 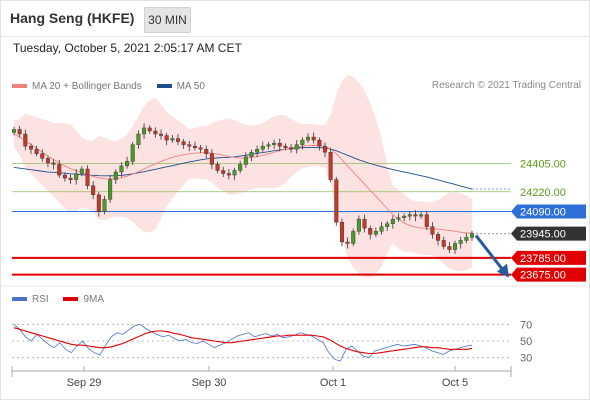 What do you see at coordinates (543, 193) in the screenshot?
I see `price-tag-label-24220.00: 24220.00` at bounding box center [543, 193].